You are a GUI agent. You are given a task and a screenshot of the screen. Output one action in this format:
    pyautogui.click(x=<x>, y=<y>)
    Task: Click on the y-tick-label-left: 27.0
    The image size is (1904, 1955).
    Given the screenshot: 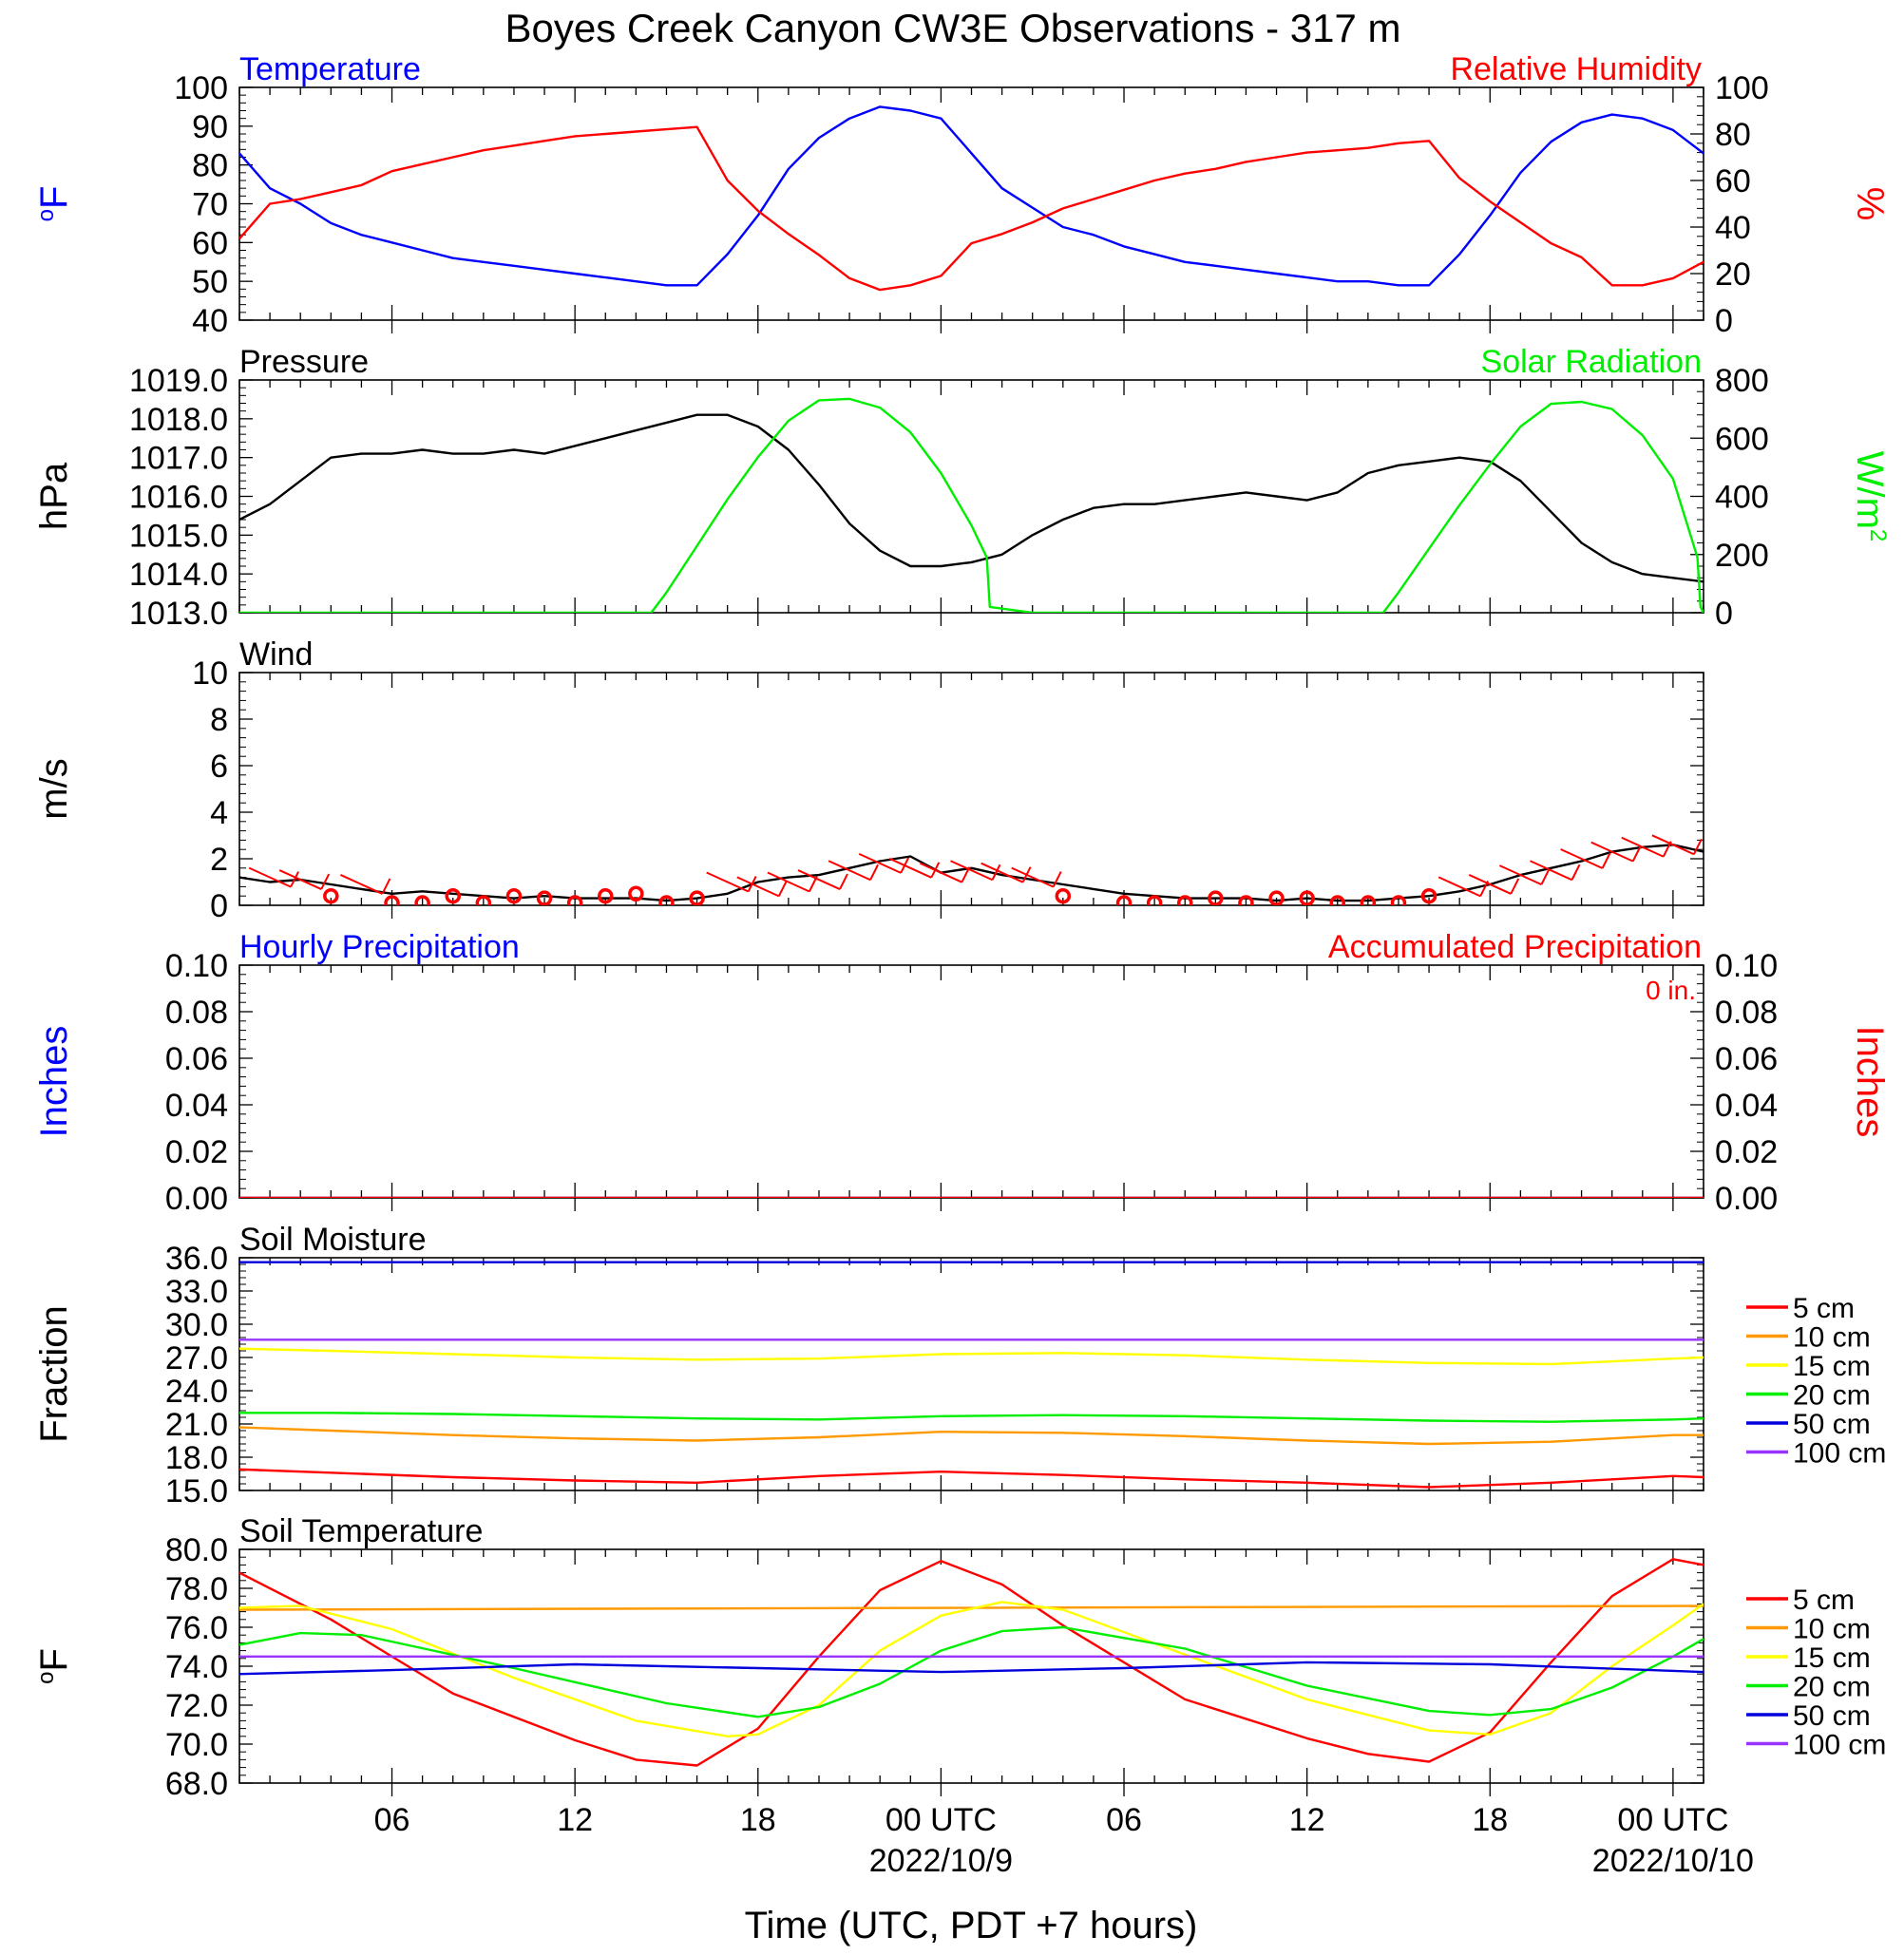 What is the action you would take?
    pyautogui.click(x=196, y=1358)
    